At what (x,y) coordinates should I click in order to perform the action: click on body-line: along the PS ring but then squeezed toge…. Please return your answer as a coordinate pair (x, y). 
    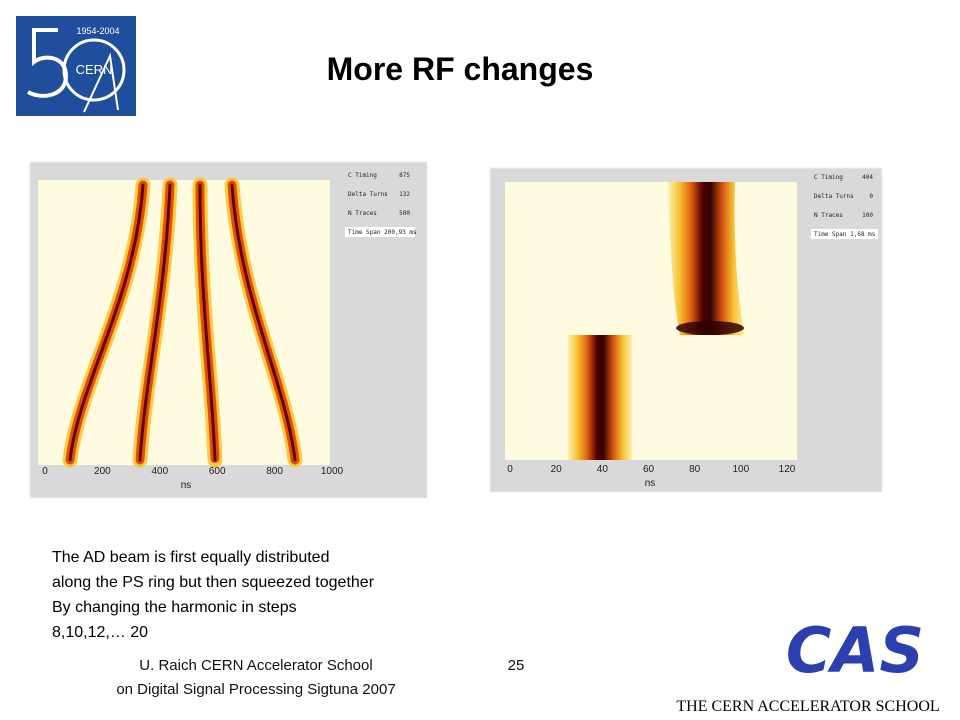
    Looking at the image, I should click on (213, 582).